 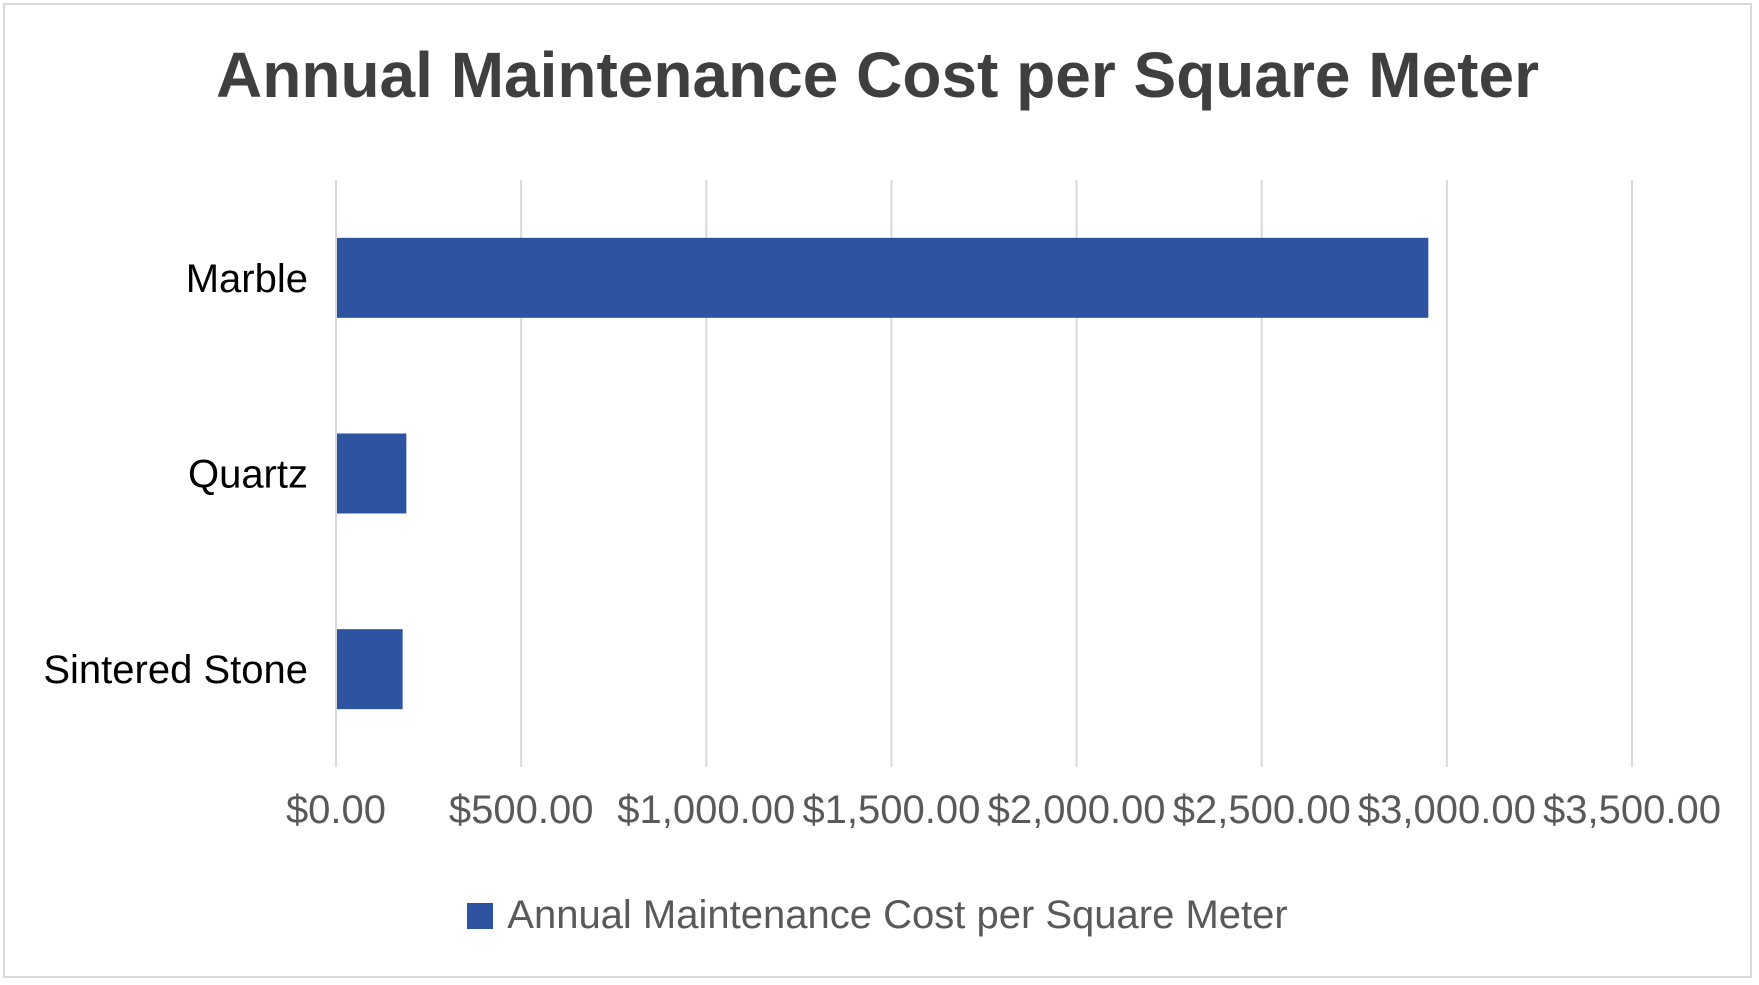 What do you see at coordinates (480, 915) in the screenshot?
I see `legend-swatch` at bounding box center [480, 915].